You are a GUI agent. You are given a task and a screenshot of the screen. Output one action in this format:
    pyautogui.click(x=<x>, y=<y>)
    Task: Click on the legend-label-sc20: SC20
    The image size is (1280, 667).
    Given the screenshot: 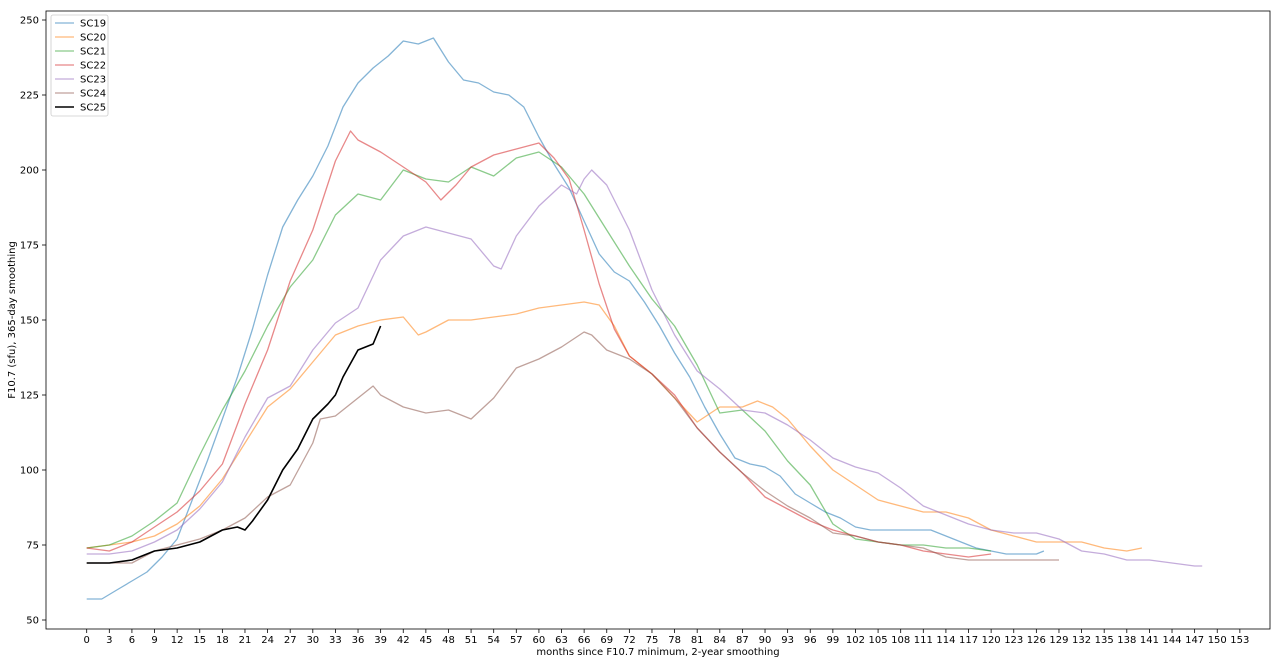 What is the action you would take?
    pyautogui.click(x=93, y=38)
    